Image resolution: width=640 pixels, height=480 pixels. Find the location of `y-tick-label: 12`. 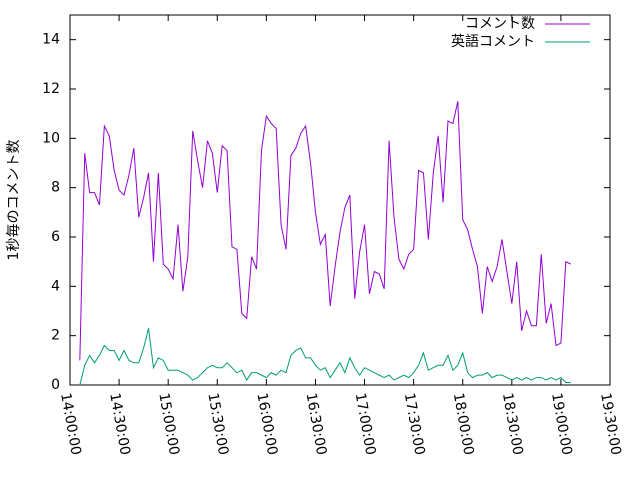

y-tick-label: 12 is located at coordinates (51, 89).